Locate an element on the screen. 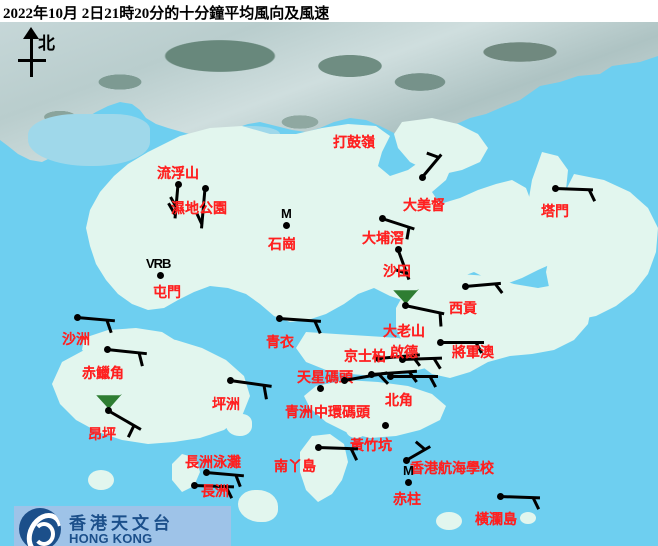  hko-logo: 香港天文台 HONG KONG OBSERVATORY is located at coordinates (122, 526).